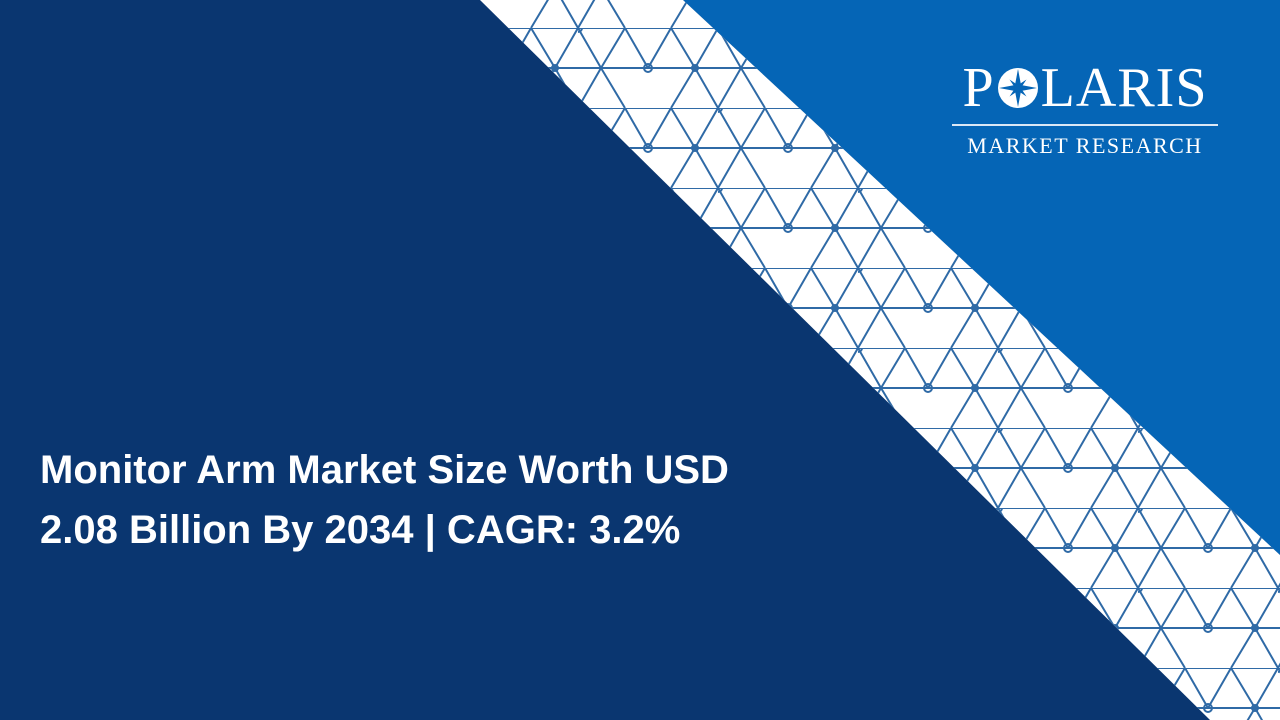  Describe the element at coordinates (1085, 145) in the screenshot. I see `logo-tagline: MARKET RESEARCH` at that location.